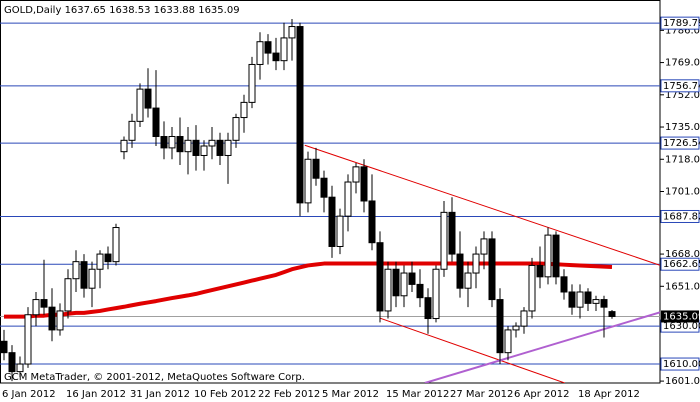  What do you see at coordinates (129, 10) in the screenshot?
I see `last-high: 1638.53` at bounding box center [129, 10].